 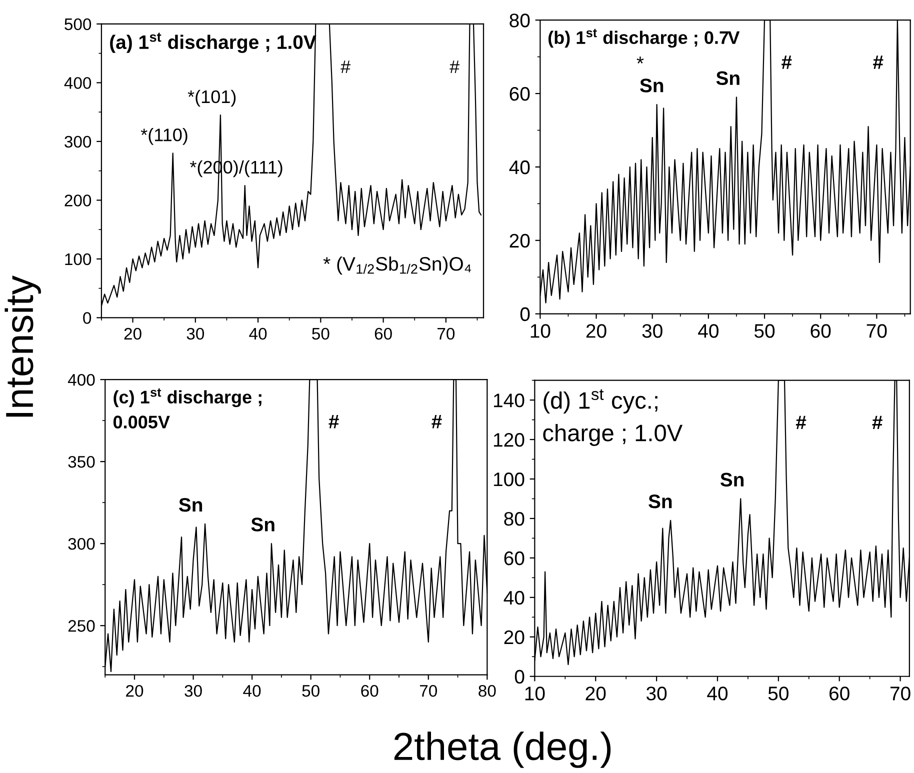 What do you see at coordinates (502, 750) in the screenshot?
I see `x-axis-title: 2theta (deg.)` at bounding box center [502, 750].